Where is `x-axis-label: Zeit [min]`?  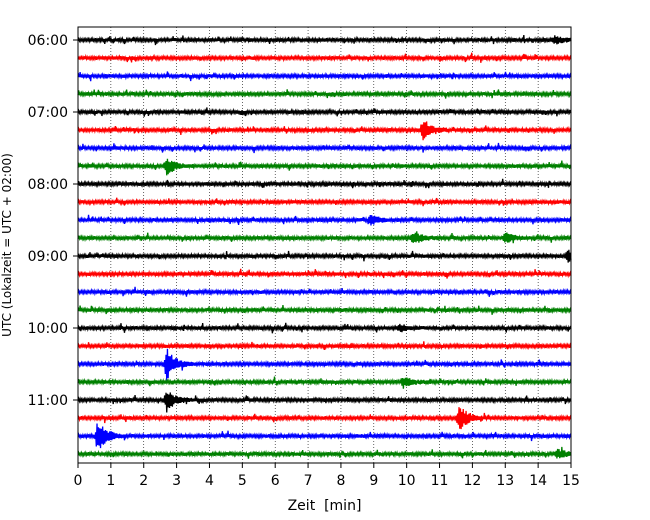 x-axis-label: Zeit [min] is located at coordinates (325, 506).